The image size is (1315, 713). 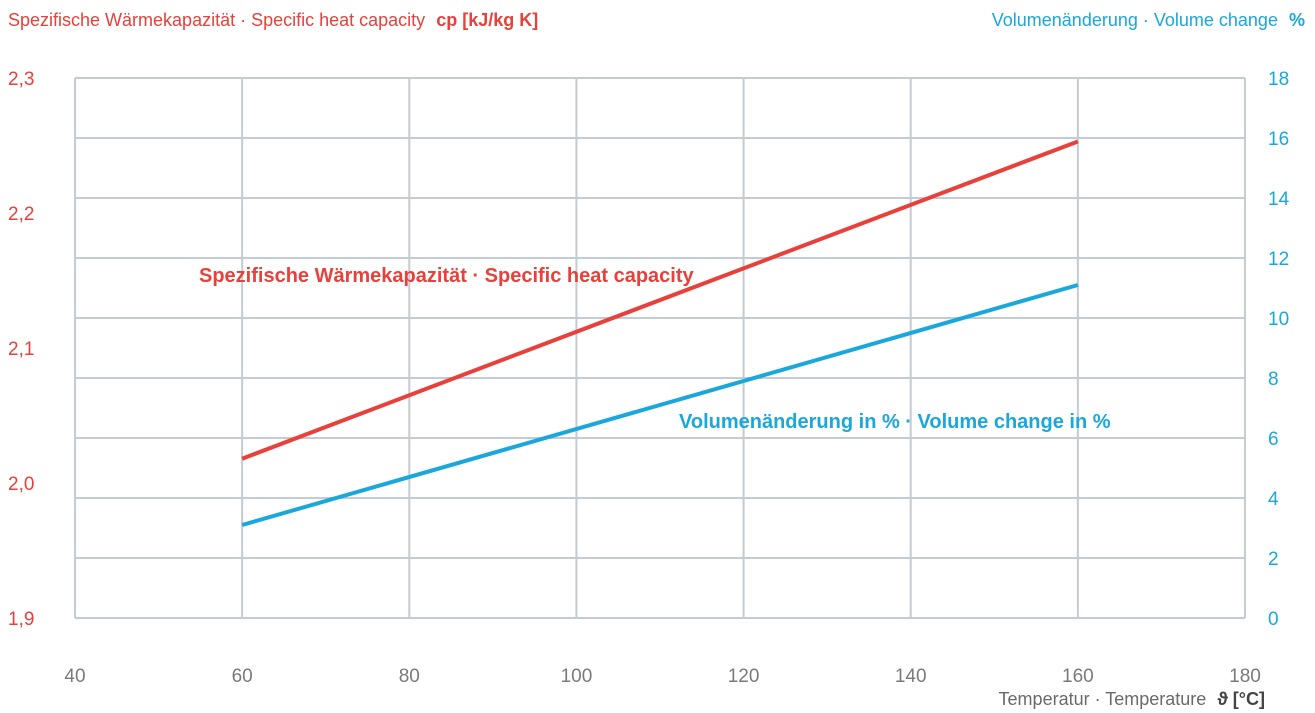 I want to click on y-right-tick-label-4: 8, so click(x=1273, y=379).